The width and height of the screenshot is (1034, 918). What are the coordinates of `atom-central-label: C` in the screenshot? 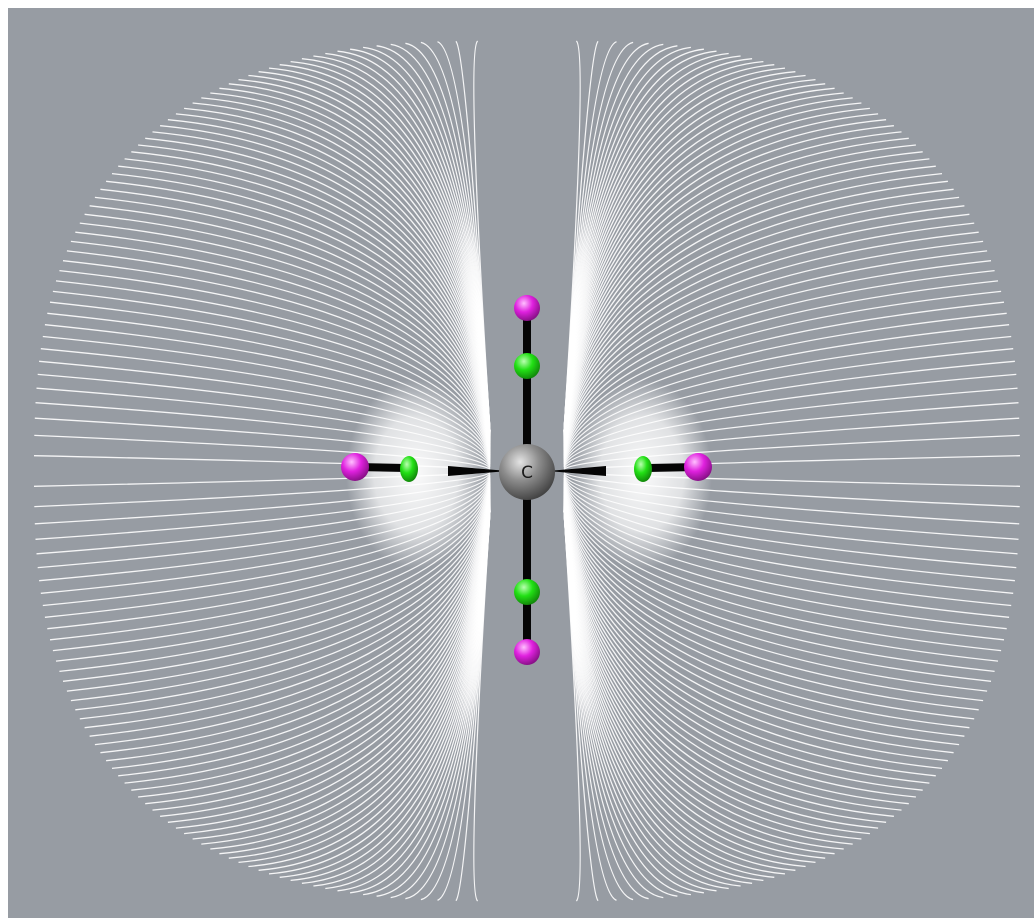 It's located at (527, 473).